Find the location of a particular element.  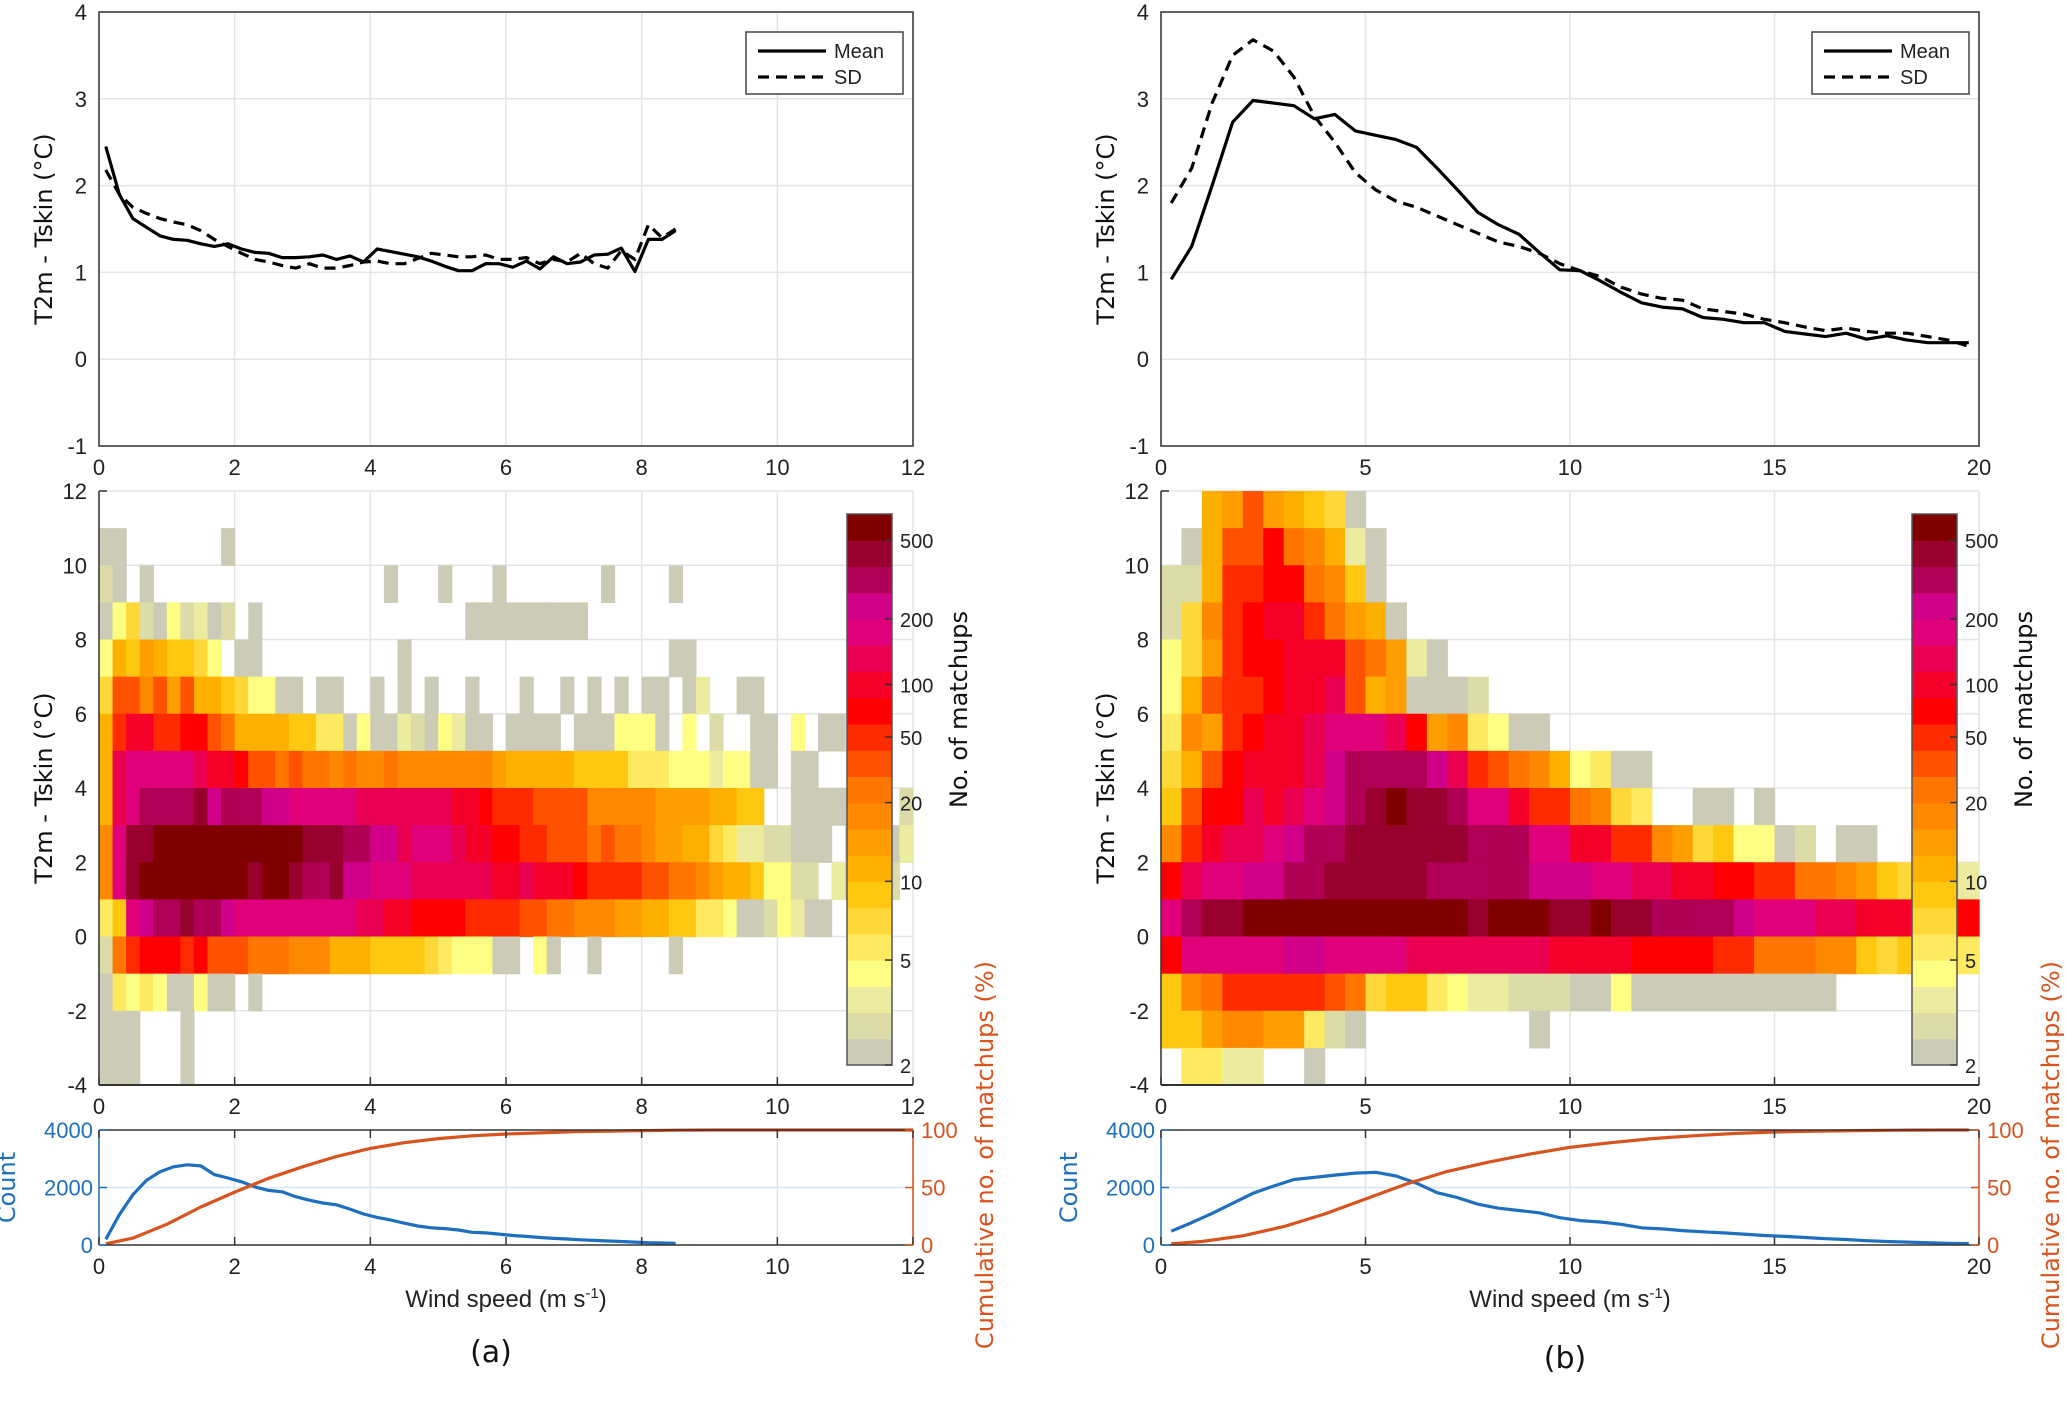

y-right-label: Cumulative no. of matchups (%) is located at coordinates (2051, 1155).